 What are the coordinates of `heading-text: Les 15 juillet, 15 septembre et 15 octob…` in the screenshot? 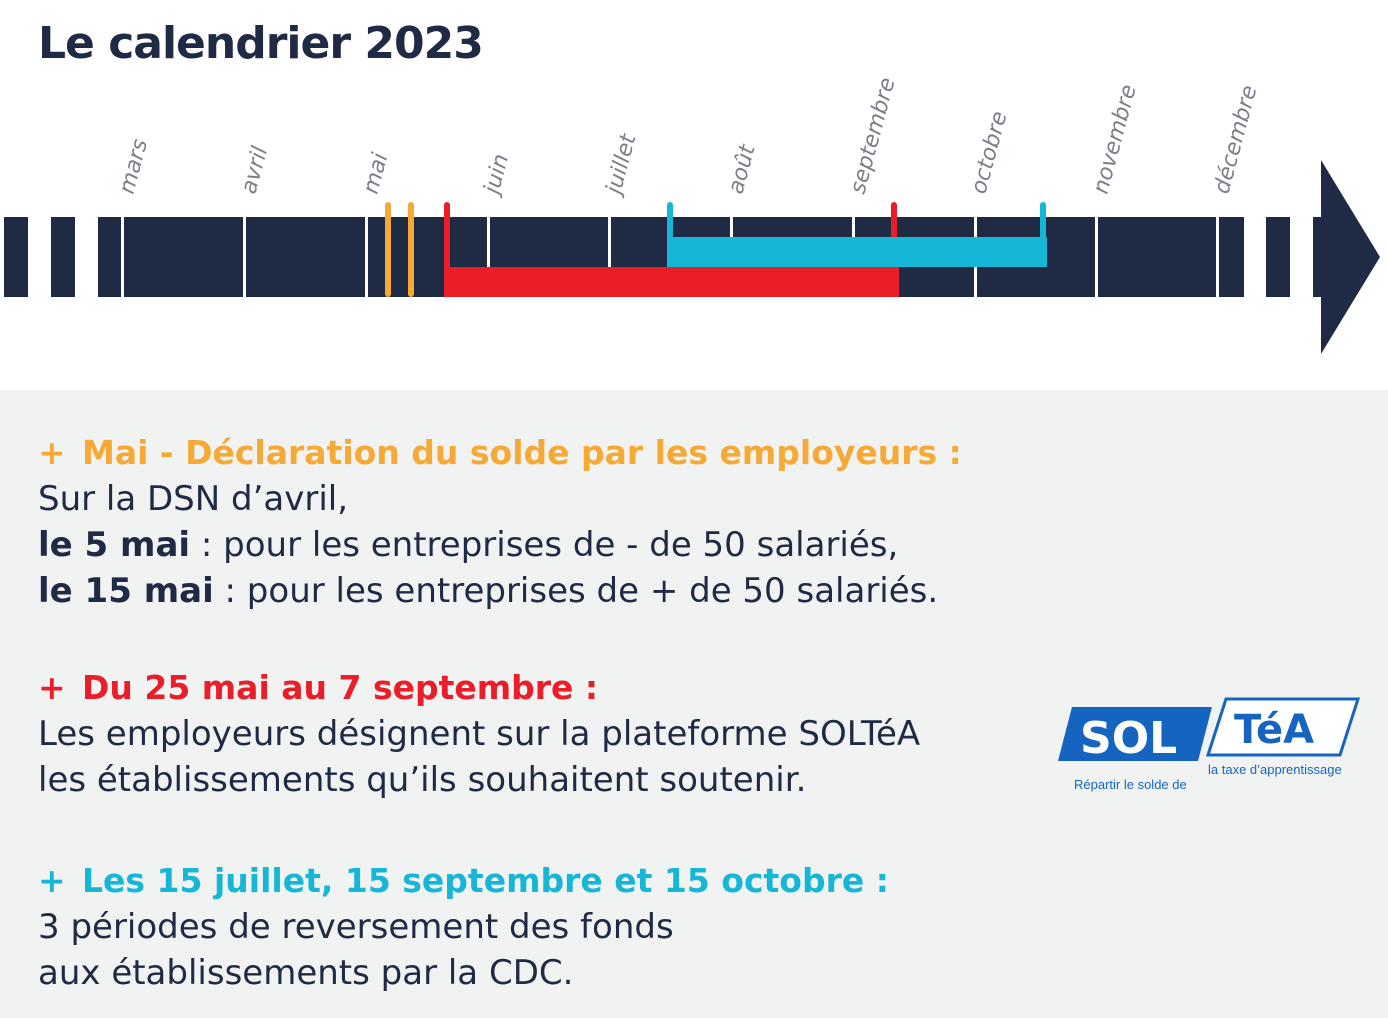 It's located at (485, 880).